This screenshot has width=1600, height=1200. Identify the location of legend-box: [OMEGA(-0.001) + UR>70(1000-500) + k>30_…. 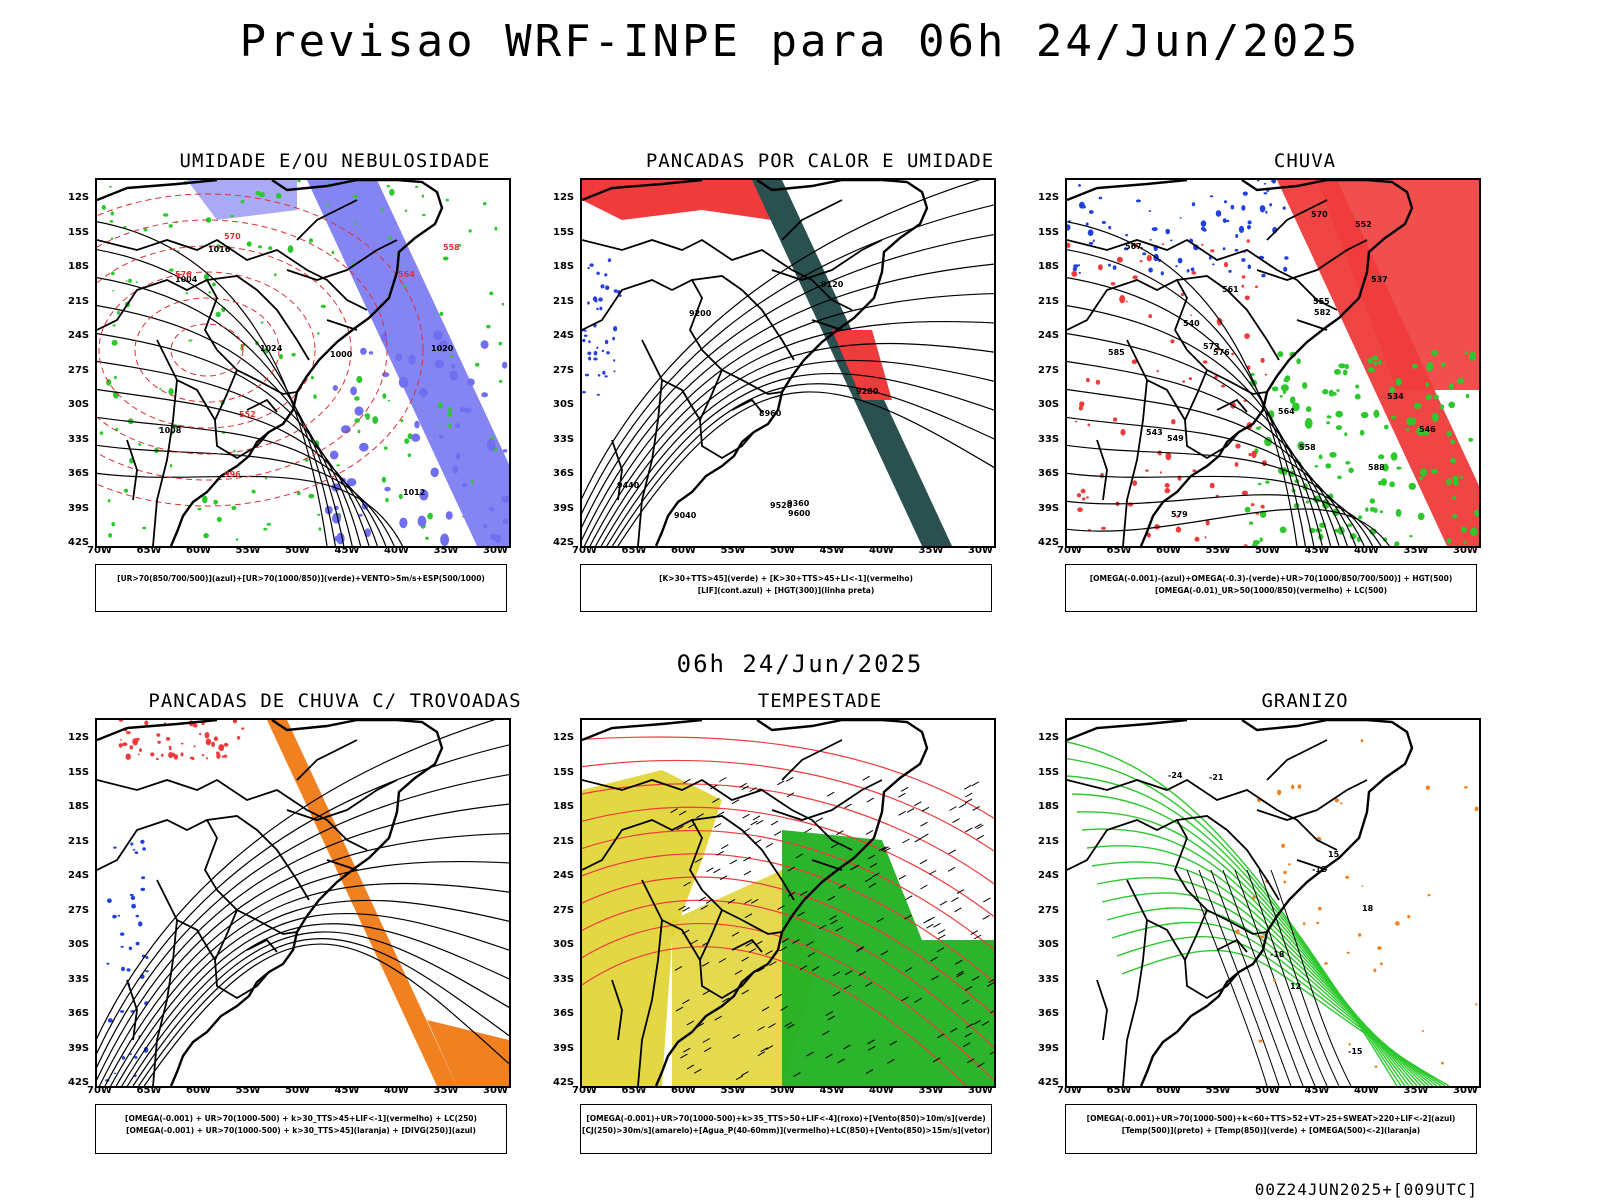
(301, 1129).